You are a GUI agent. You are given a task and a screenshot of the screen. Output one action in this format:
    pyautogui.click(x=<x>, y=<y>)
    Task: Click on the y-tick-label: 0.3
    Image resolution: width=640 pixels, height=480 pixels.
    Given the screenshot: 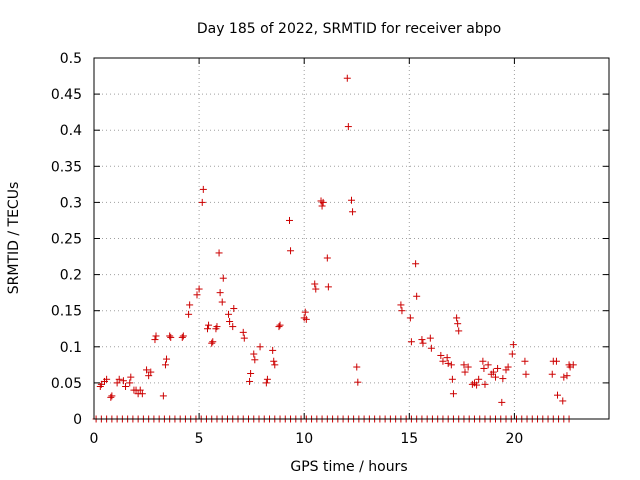 What is the action you would take?
    pyautogui.click(x=71, y=203)
    